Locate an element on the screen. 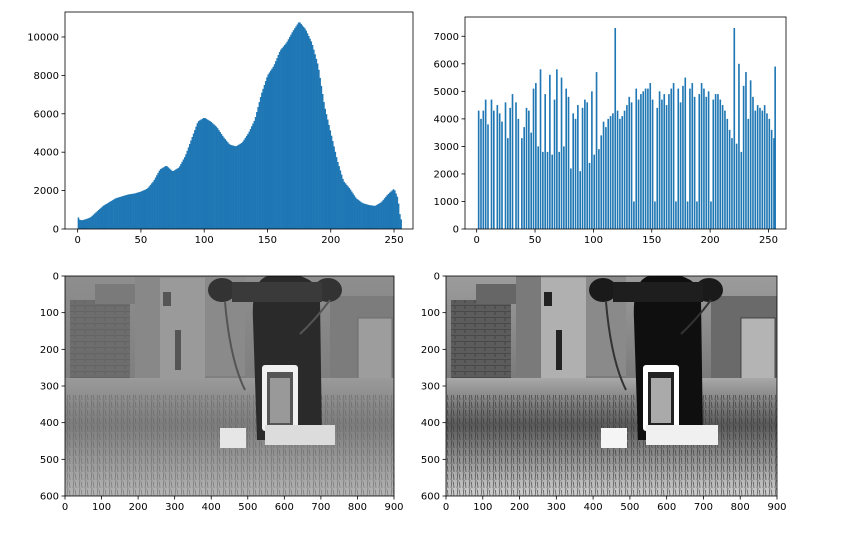 The image size is (847, 539). histogram-original-xtick-label: 150 is located at coordinates (267, 240).